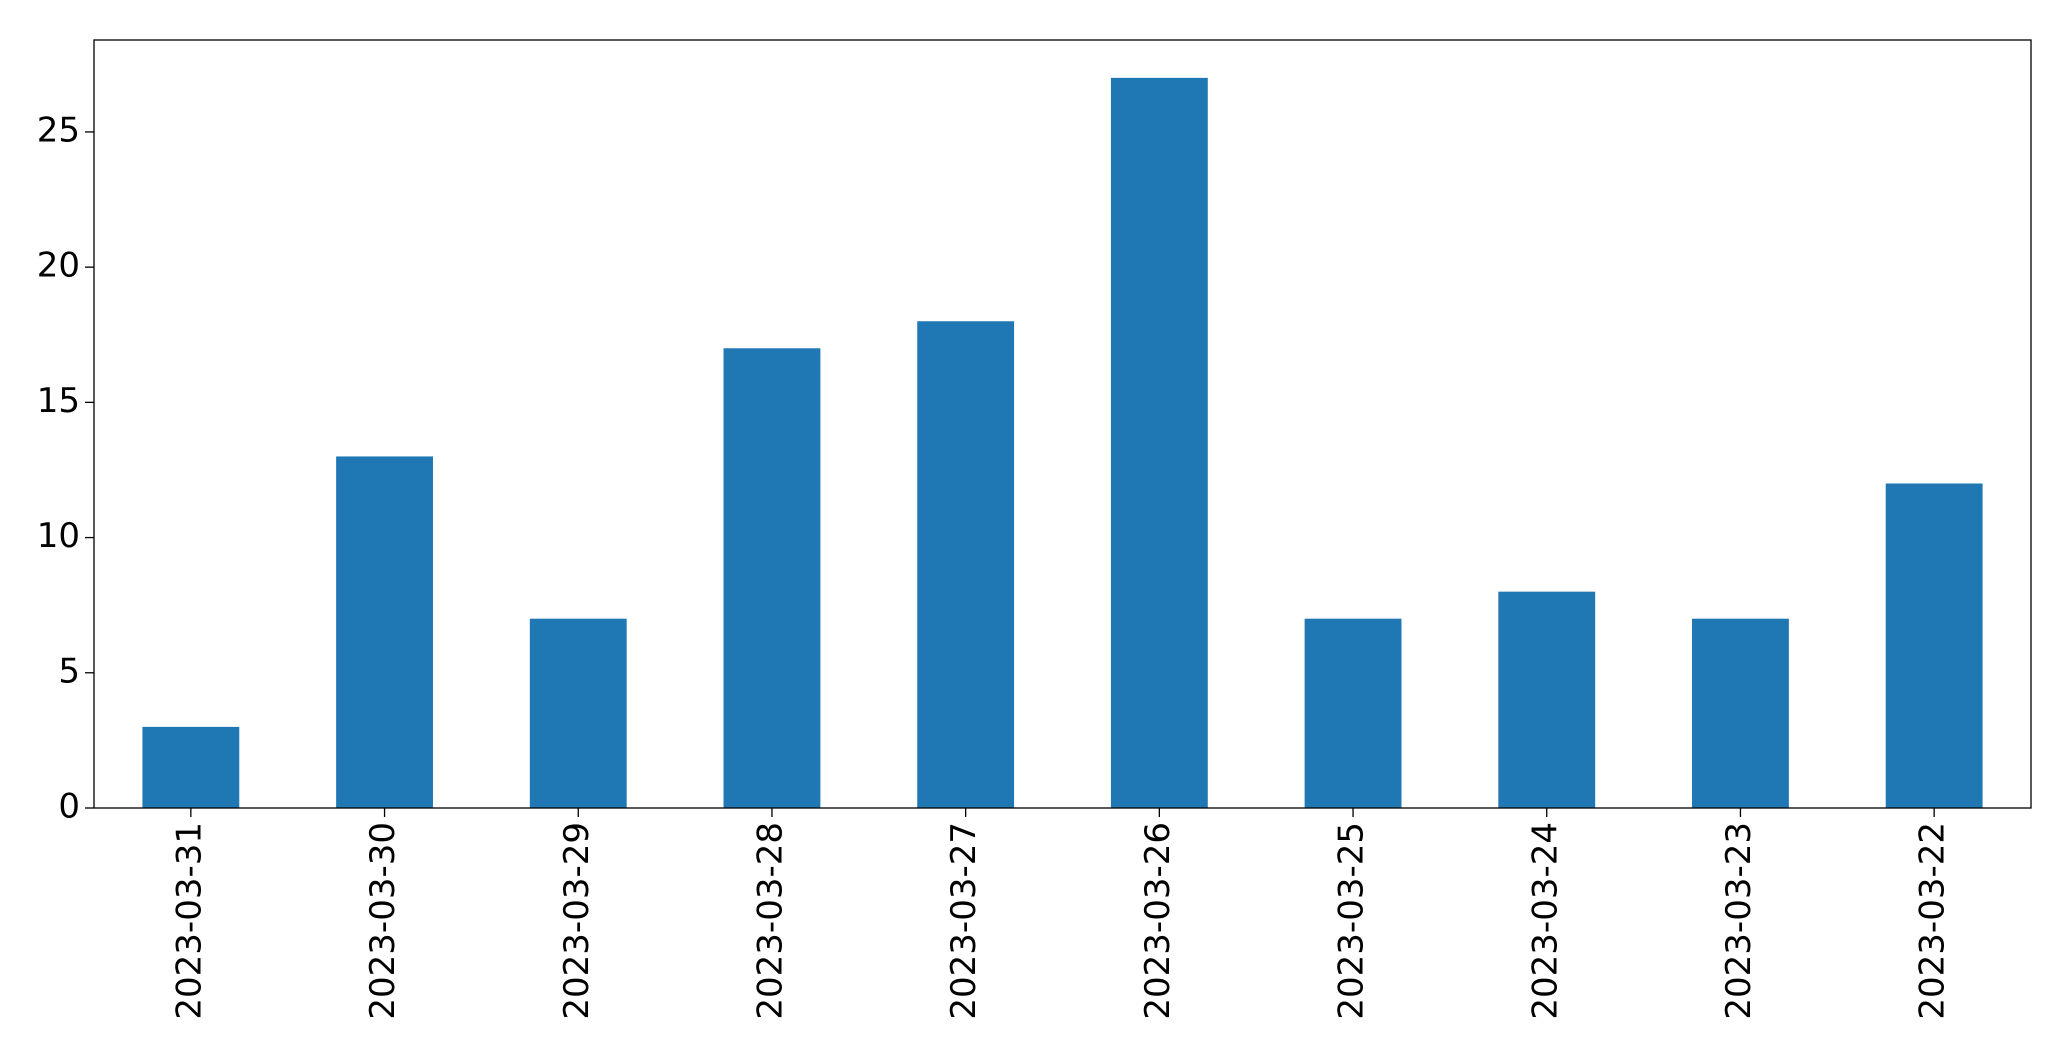  What do you see at coordinates (770, 921) in the screenshot?
I see `x-tick-label: 2023-03-28` at bounding box center [770, 921].